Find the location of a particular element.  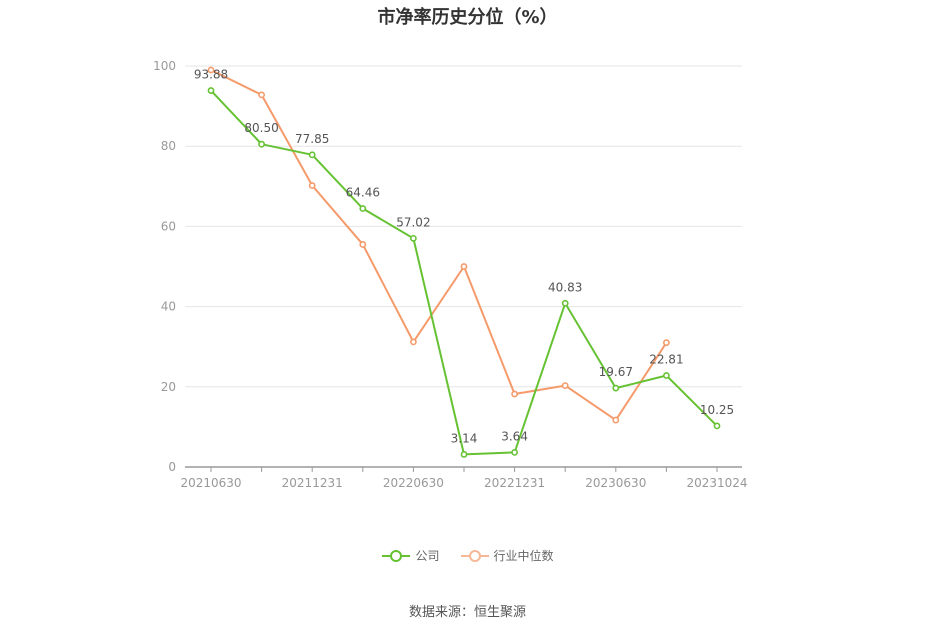

y-tick-label-80: 80 is located at coordinates (168, 146).